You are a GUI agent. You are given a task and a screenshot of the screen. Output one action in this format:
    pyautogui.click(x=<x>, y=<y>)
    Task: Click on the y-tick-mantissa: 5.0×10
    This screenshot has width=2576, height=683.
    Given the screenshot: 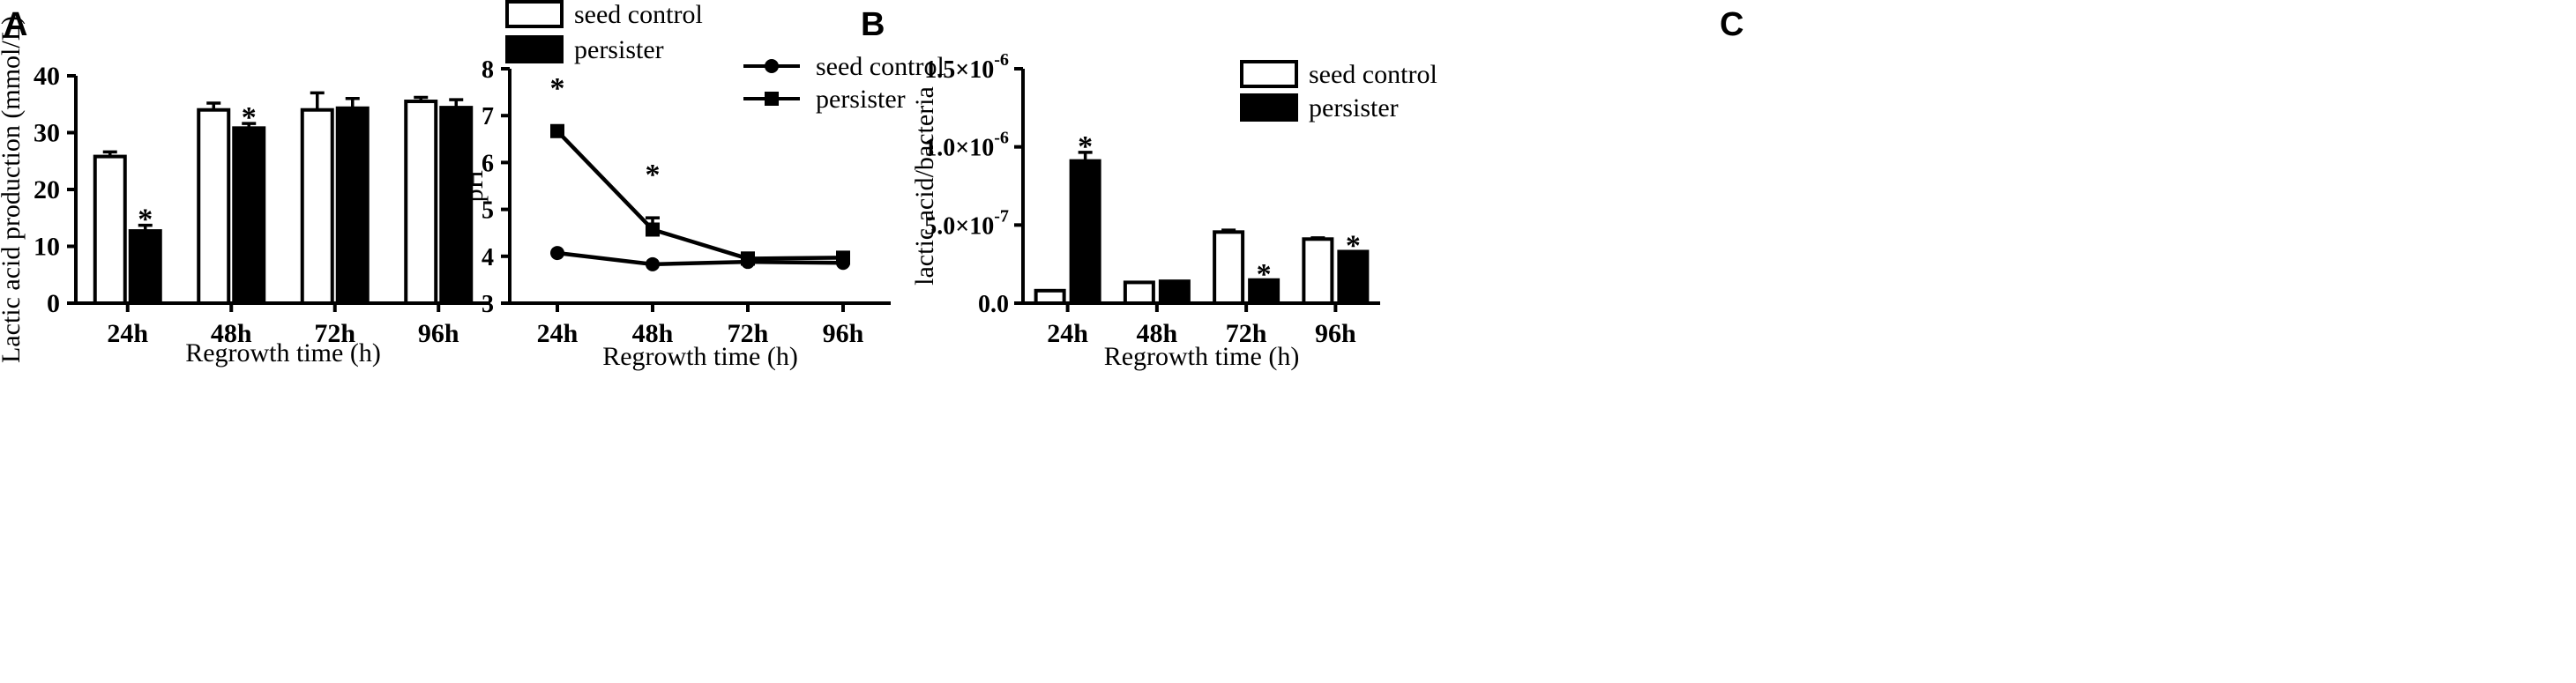 What is the action you would take?
    pyautogui.click(x=959, y=226)
    